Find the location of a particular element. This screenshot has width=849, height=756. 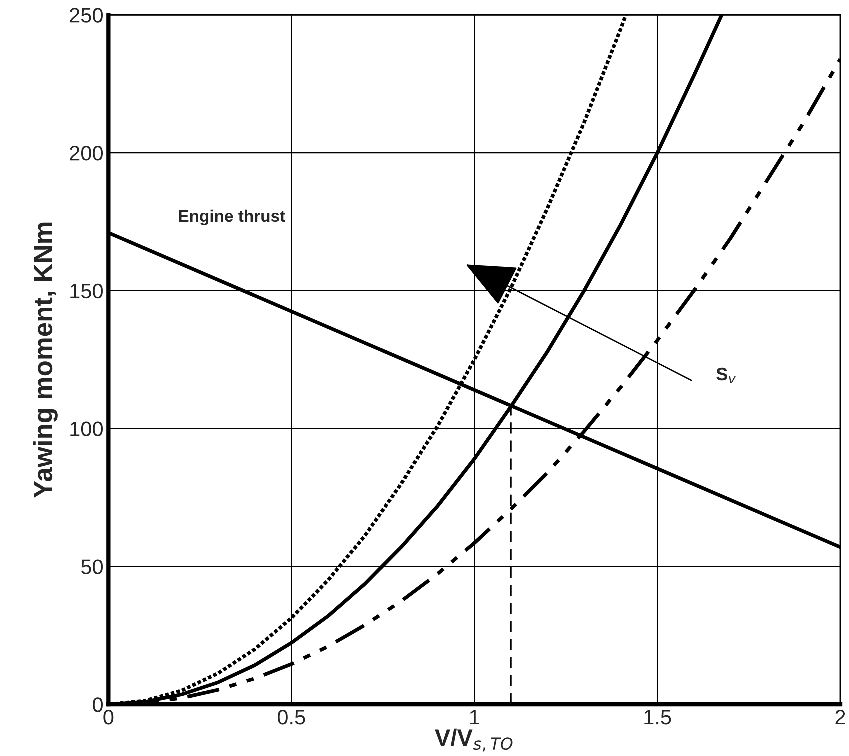

y-tick-label: 150 is located at coordinates (86, 291).